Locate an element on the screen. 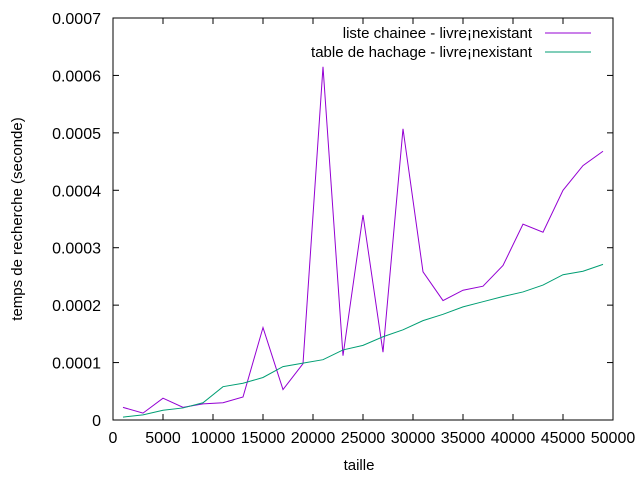 The width and height of the screenshot is (640, 480). y-tick-label: 0.0001 is located at coordinates (76, 364).